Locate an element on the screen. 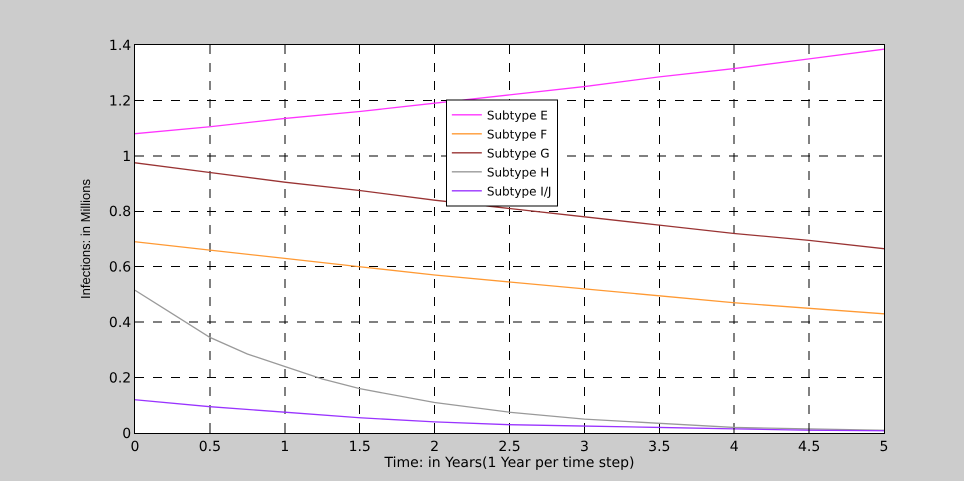  x-tick-label: 1 is located at coordinates (285, 446).